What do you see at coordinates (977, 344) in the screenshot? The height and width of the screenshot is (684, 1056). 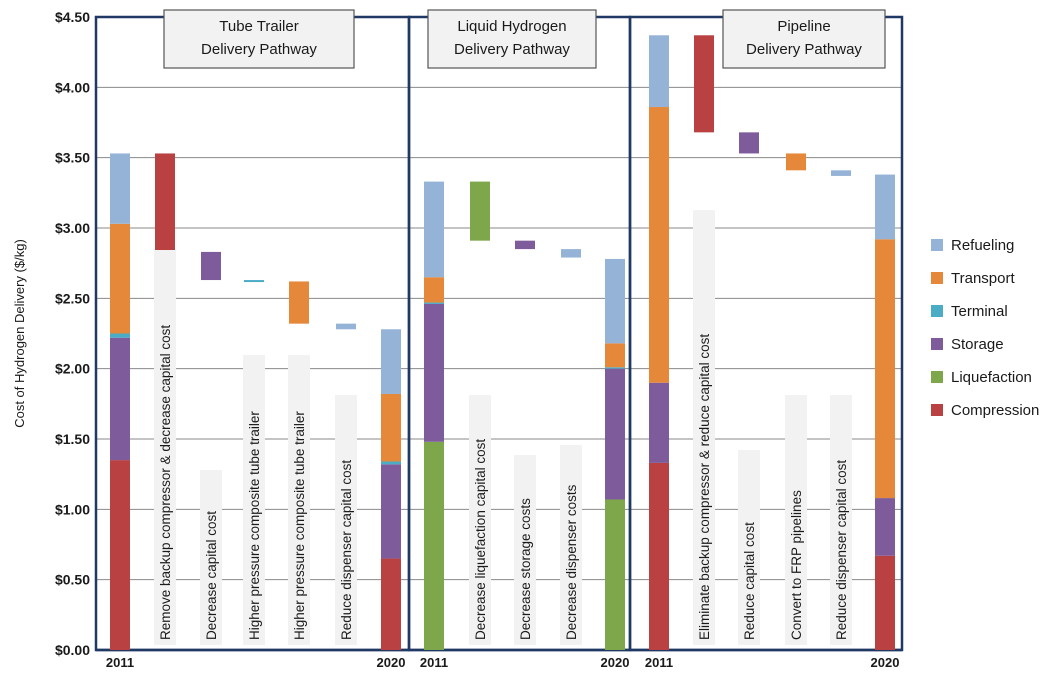 I see `legend-label: Storage` at bounding box center [977, 344].